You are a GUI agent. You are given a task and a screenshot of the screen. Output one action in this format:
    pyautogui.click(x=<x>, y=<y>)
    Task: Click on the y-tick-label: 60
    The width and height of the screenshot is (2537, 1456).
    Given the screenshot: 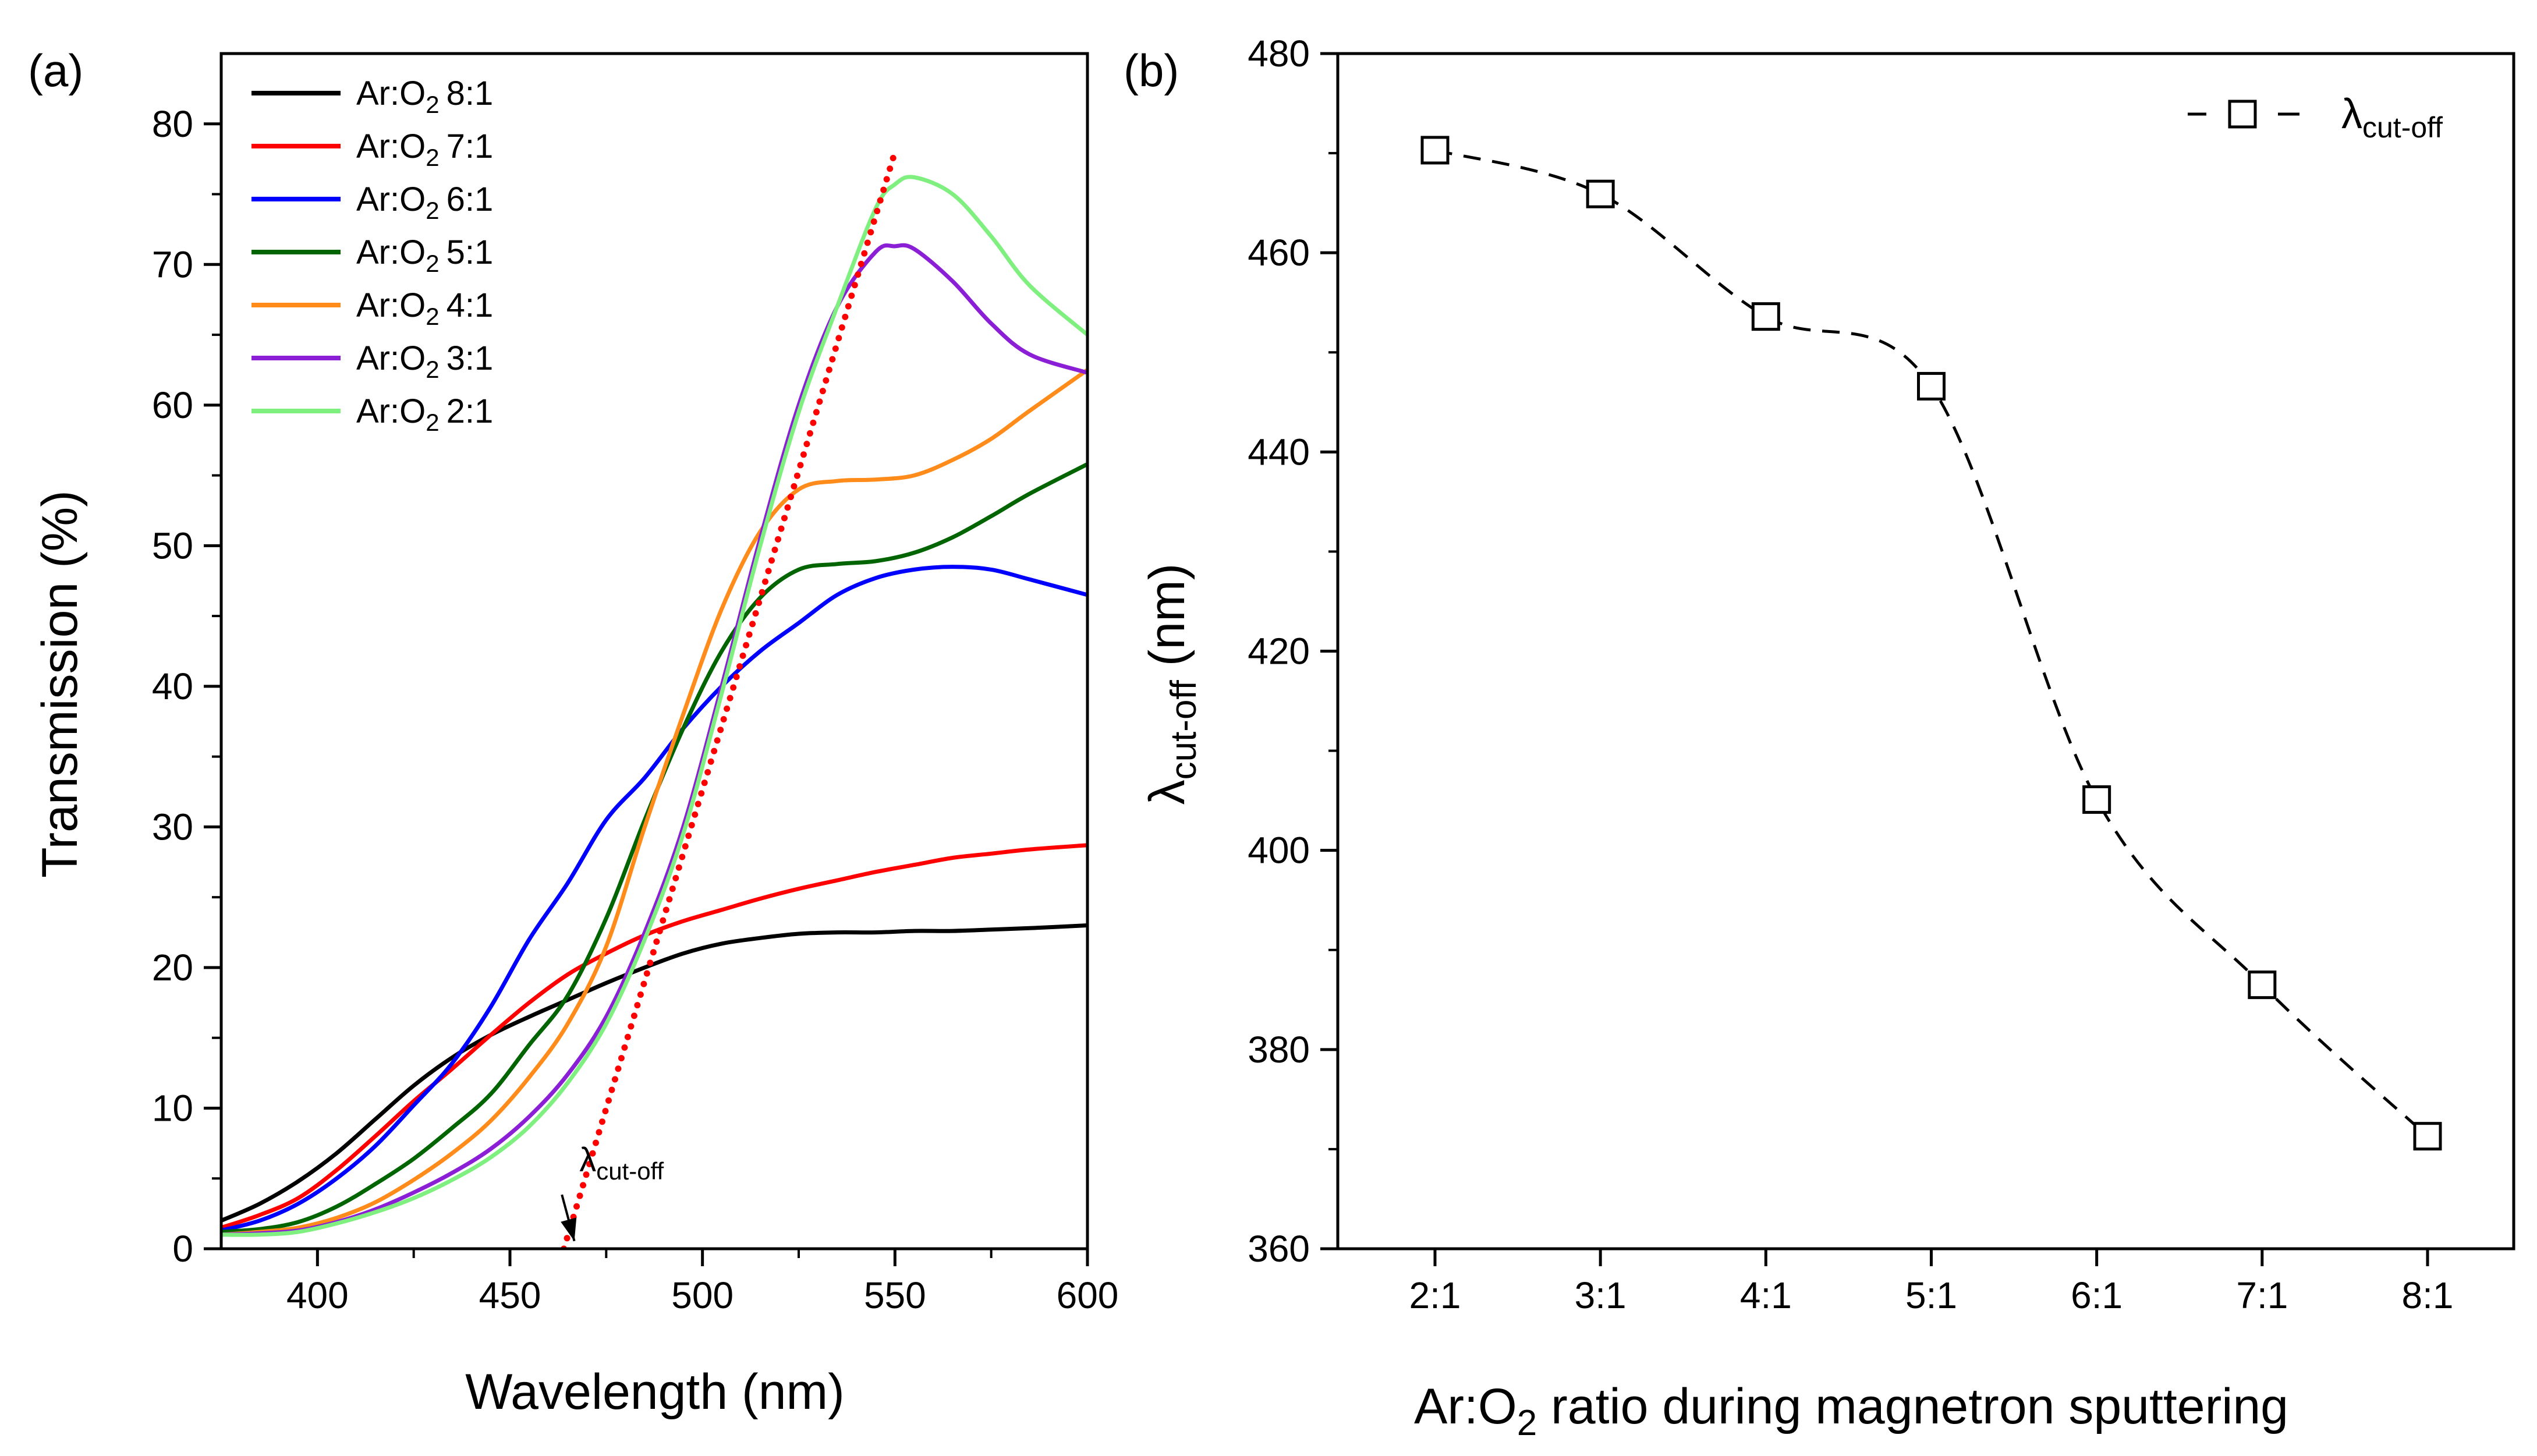 What is the action you would take?
    pyautogui.click(x=173, y=405)
    